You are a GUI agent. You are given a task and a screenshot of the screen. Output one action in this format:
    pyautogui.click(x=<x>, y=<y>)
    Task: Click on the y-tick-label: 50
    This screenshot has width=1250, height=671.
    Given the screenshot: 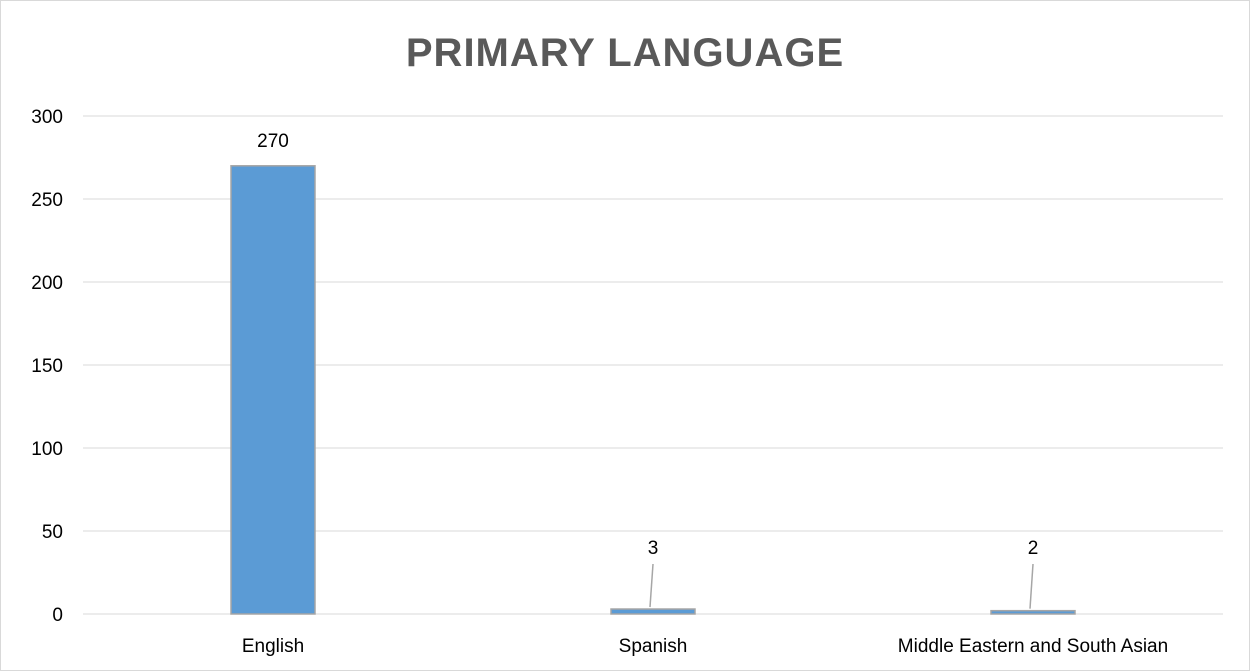 What is the action you would take?
    pyautogui.click(x=52, y=532)
    